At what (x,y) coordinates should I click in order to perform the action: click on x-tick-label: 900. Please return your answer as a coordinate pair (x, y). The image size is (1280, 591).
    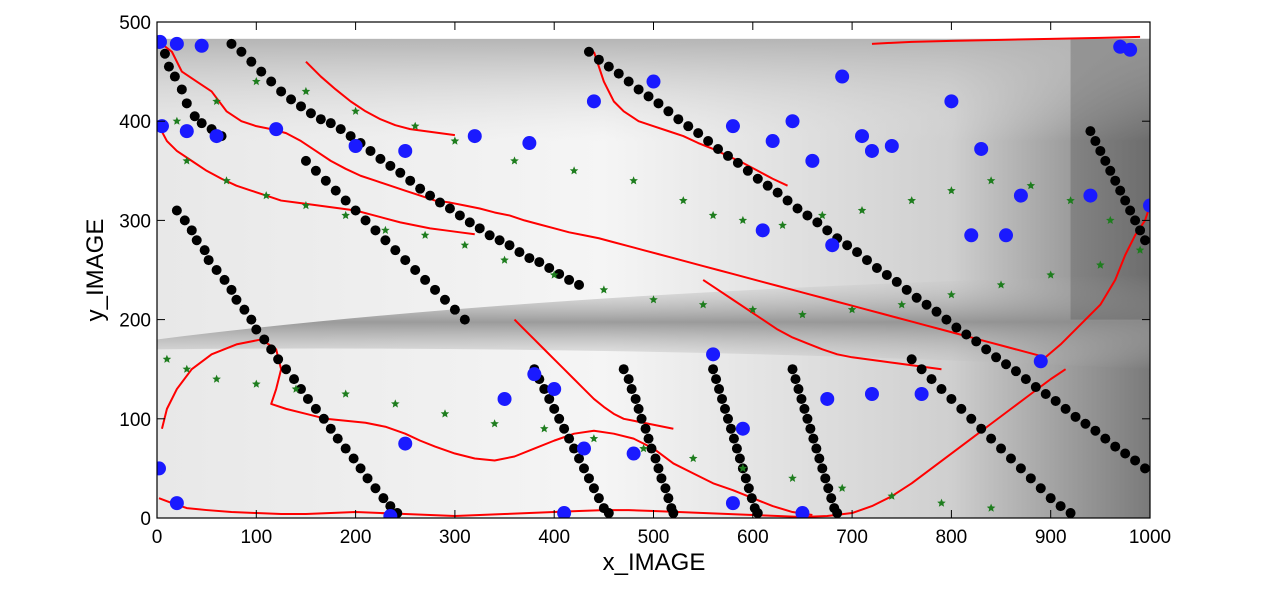
    Looking at the image, I should click on (1051, 537).